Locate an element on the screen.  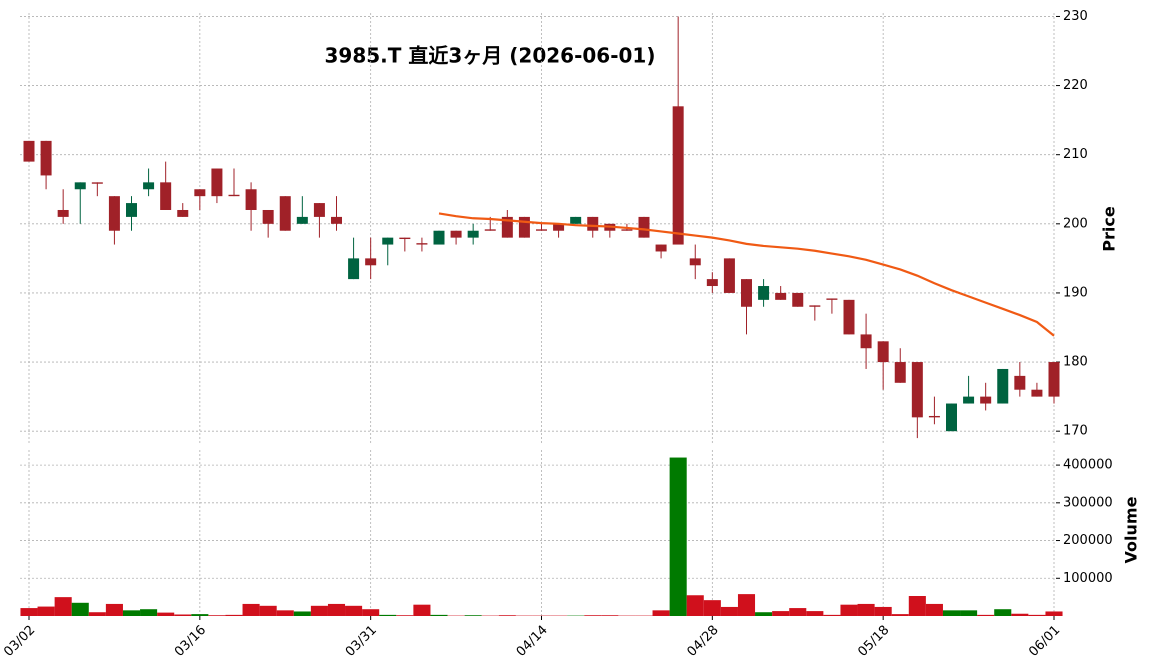
y-tick-label: 230 is located at coordinates (1075, 16).